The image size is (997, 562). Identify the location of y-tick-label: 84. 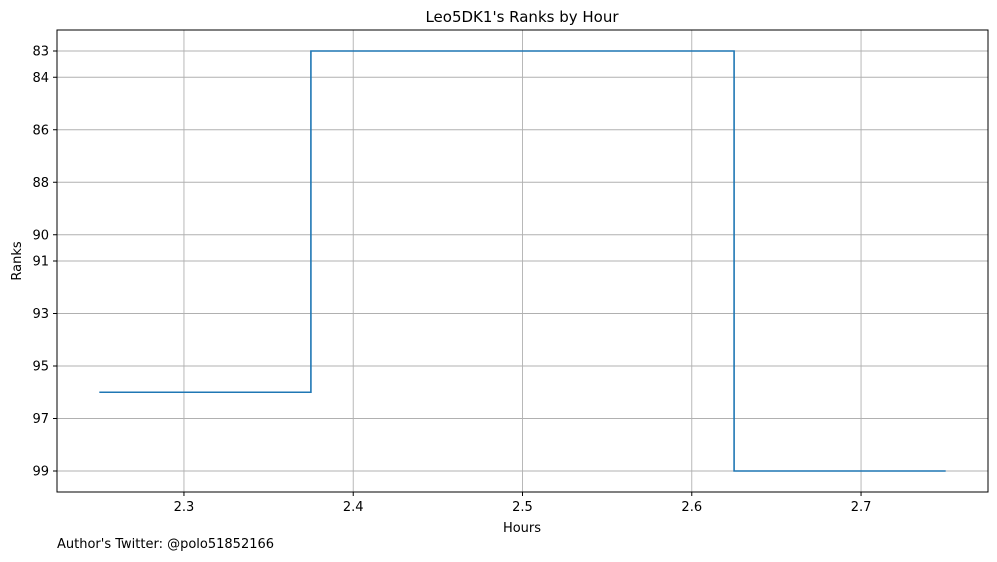
(40, 78).